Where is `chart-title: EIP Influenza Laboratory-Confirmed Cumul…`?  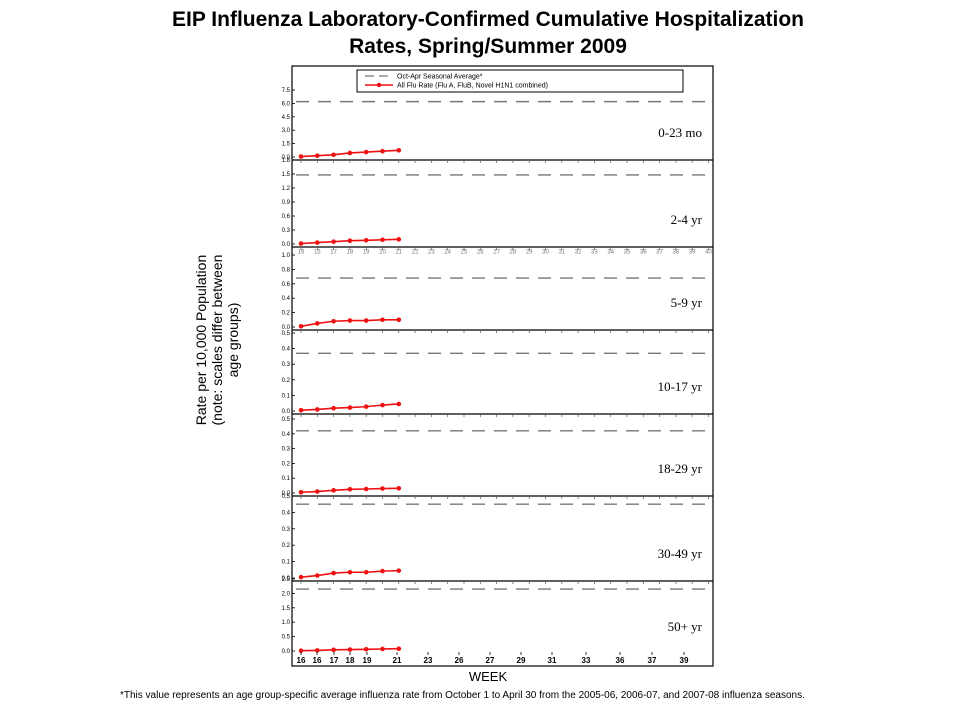
chart-title: EIP Influenza Laboratory-Confirmed Cumul… is located at coordinates (480, 33).